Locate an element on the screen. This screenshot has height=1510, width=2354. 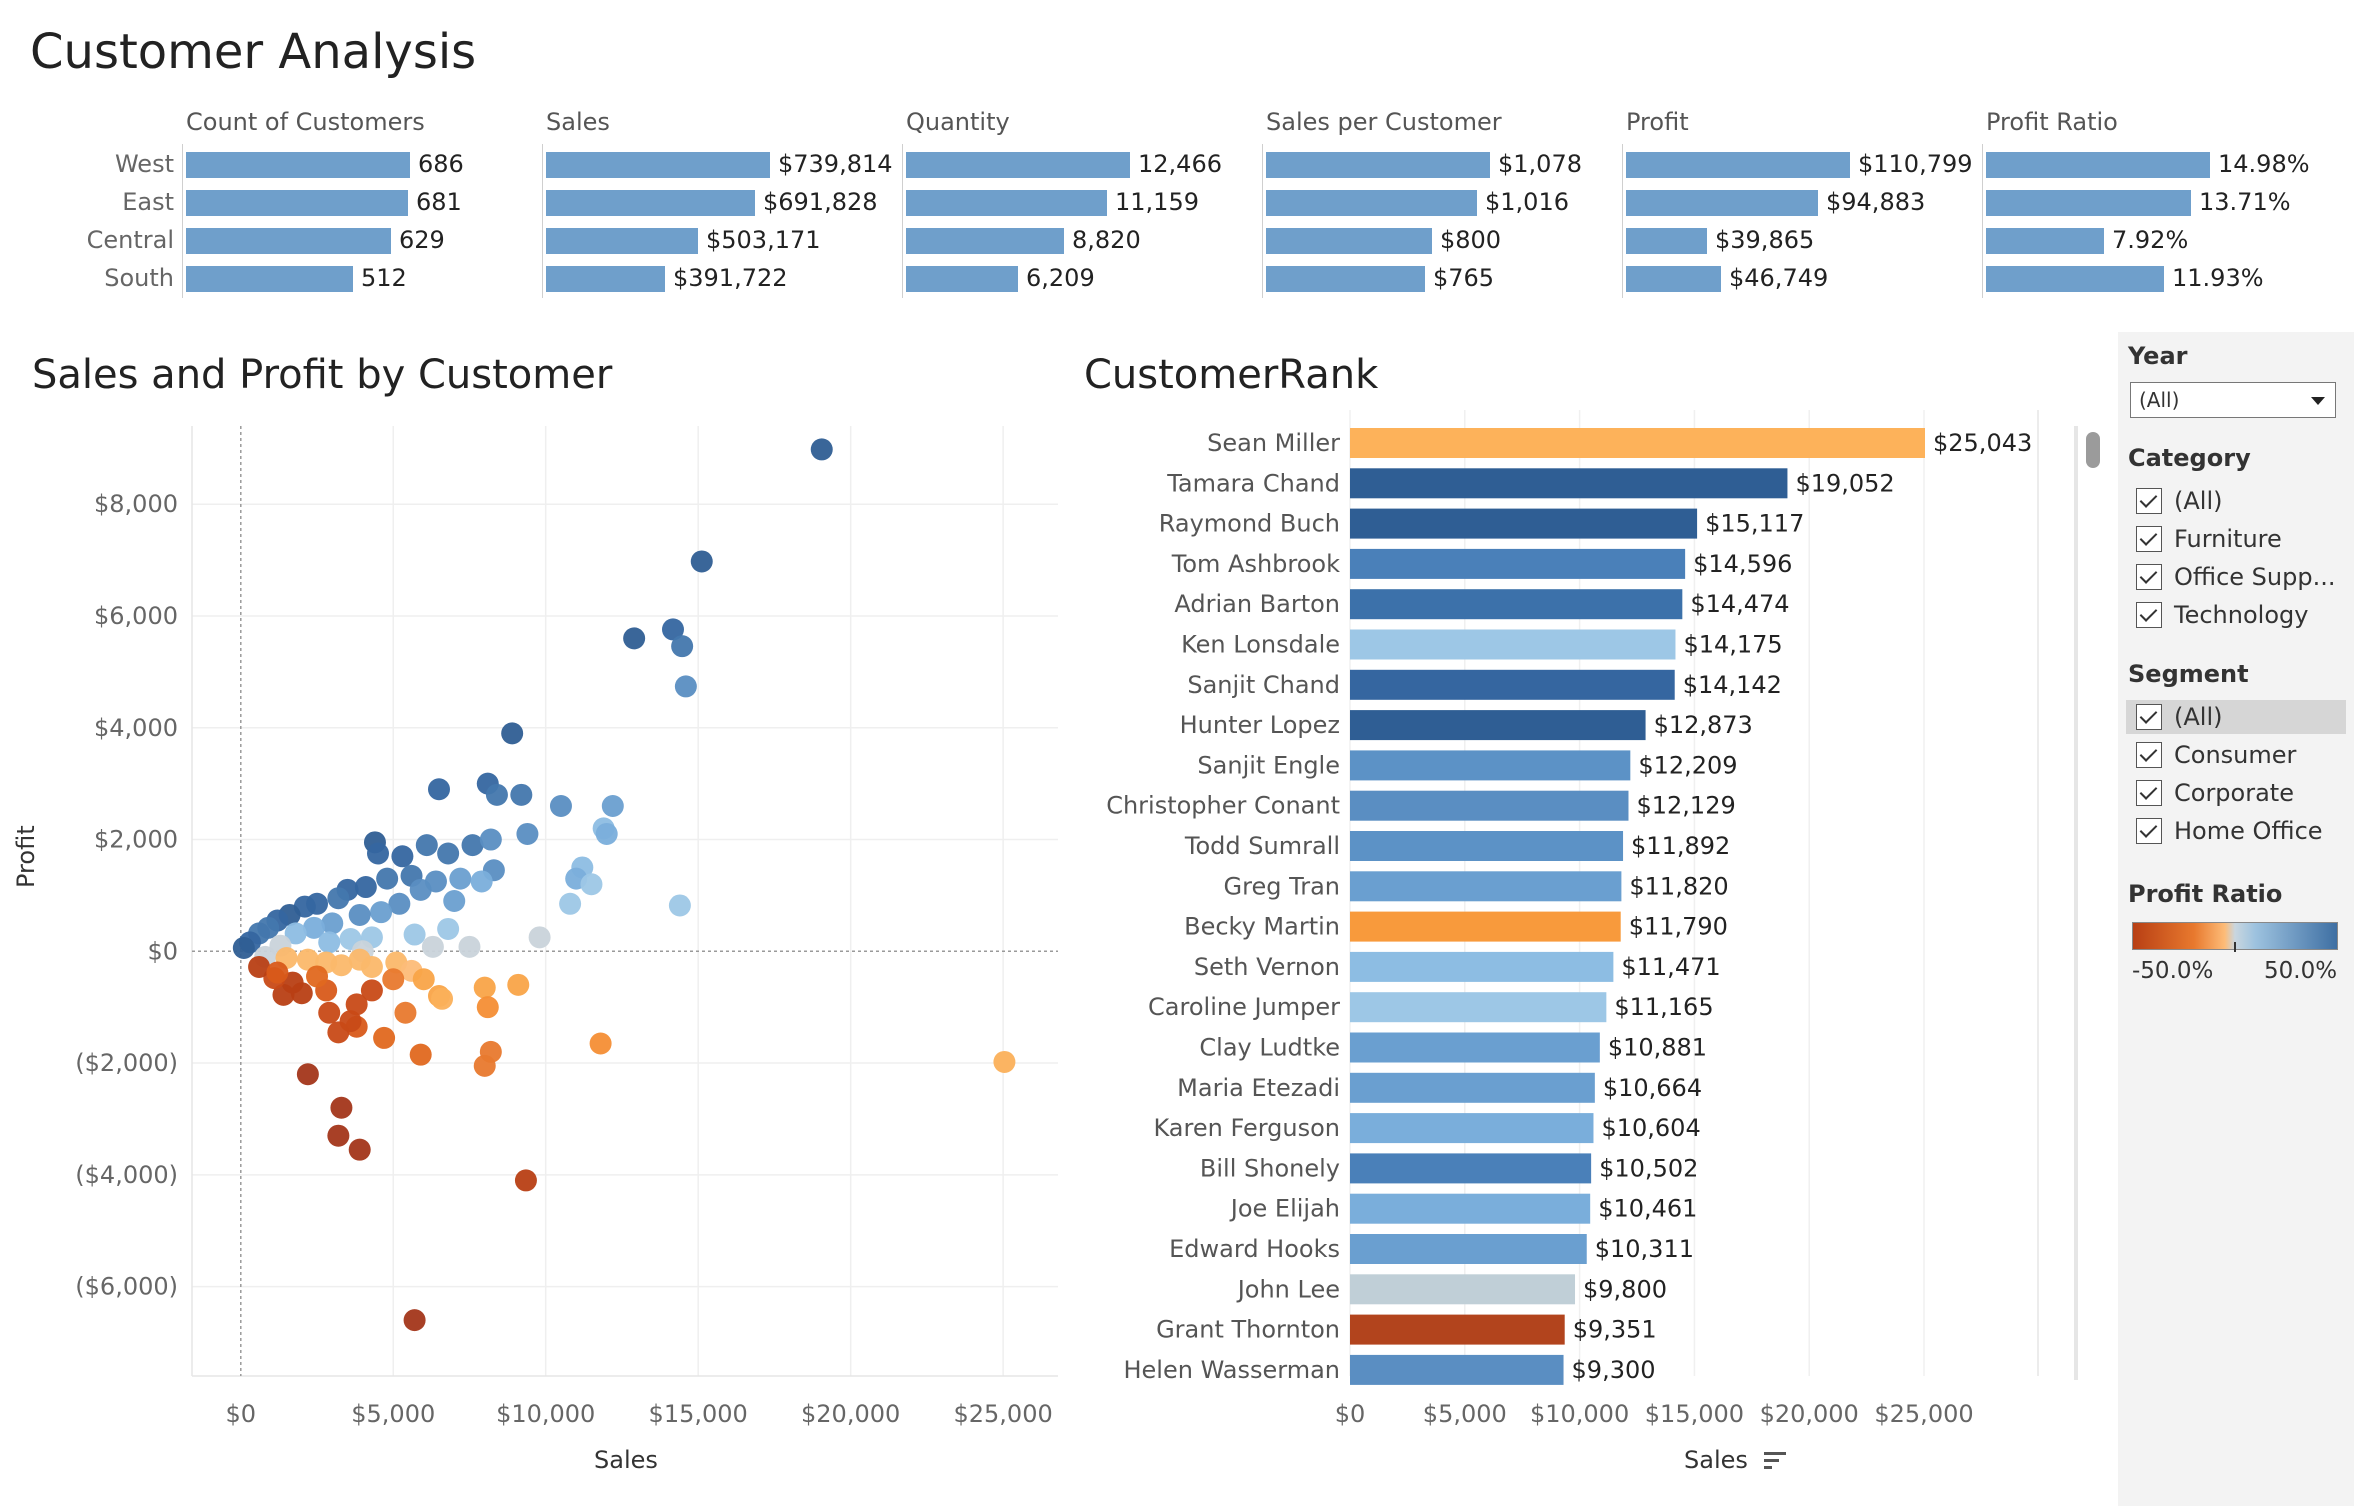
rank-scrollbar-track is located at coordinates (2076, 903).